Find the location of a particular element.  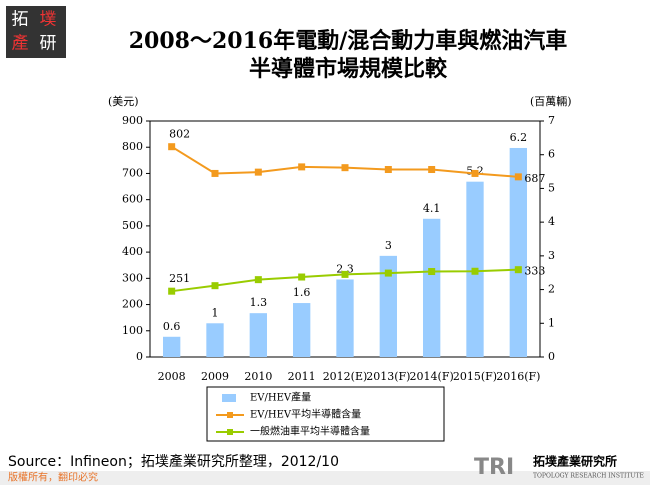

y2-tick-label: 7 is located at coordinates (551, 120).